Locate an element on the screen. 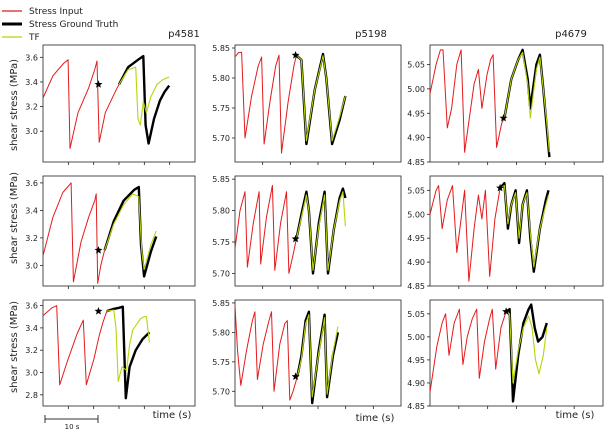  ytick-label-p4581-row3-4: 3.6 is located at coordinates (31, 306).